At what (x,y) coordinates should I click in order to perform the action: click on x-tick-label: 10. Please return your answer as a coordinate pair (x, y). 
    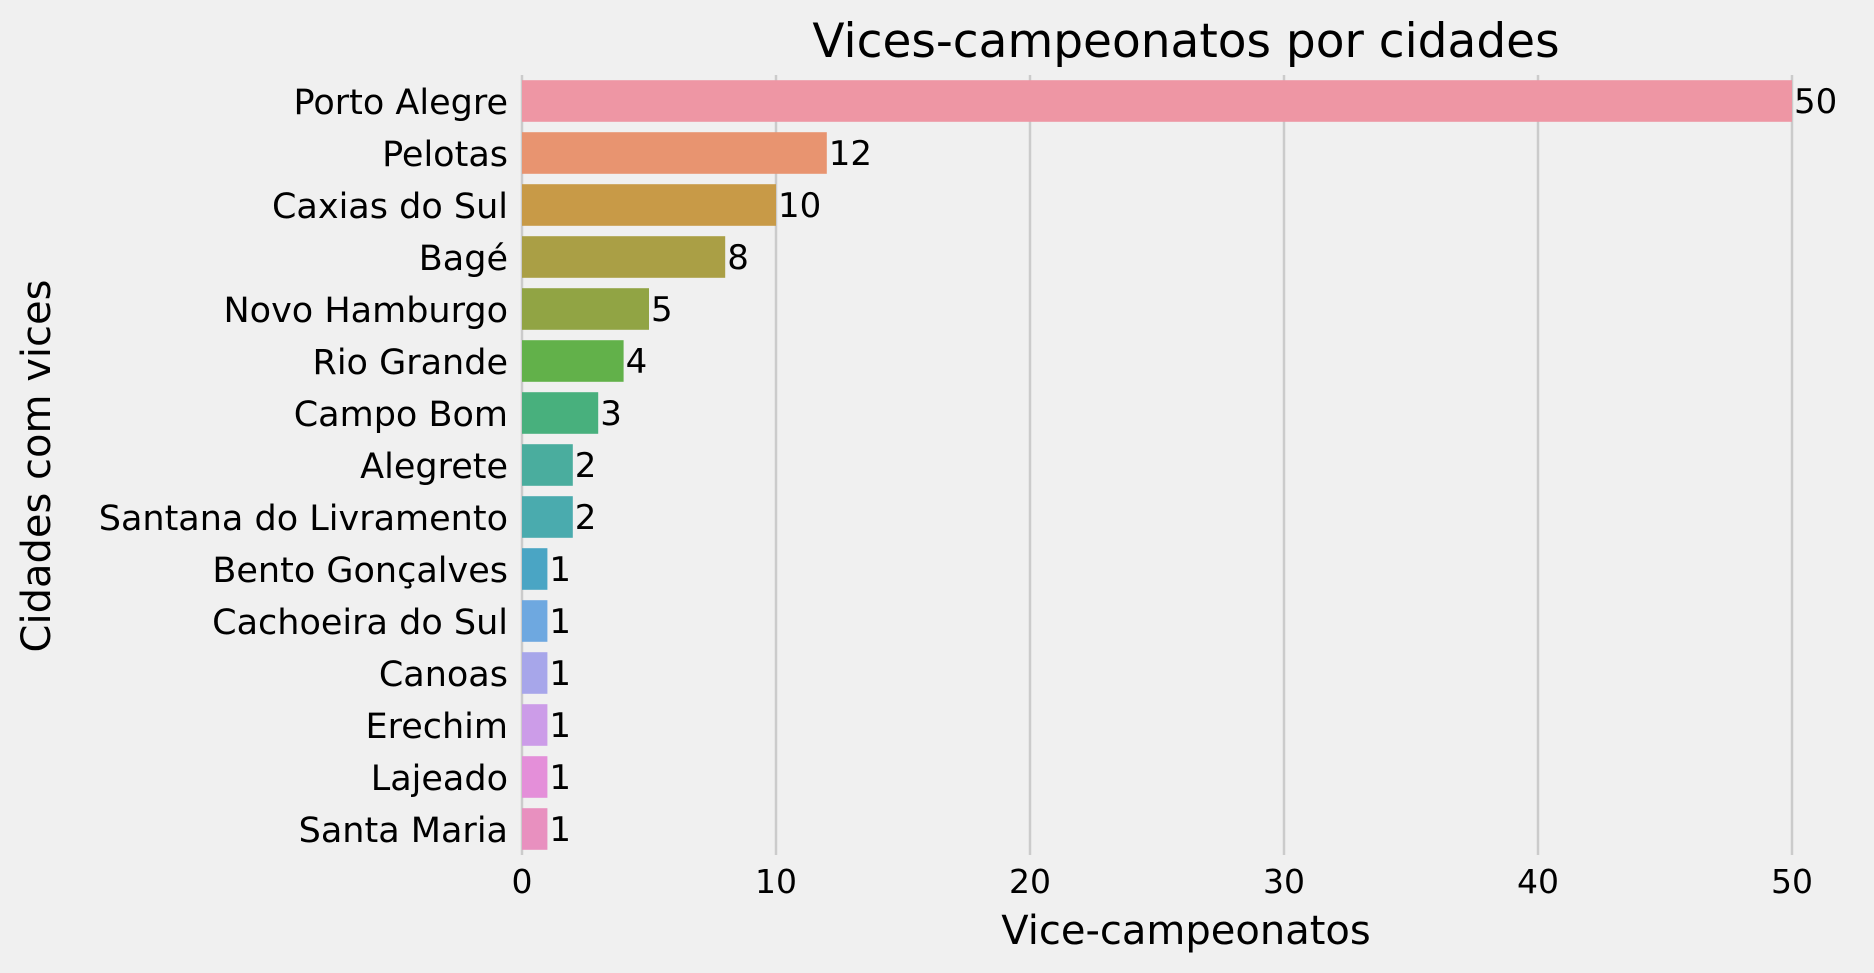
    Looking at the image, I should click on (776, 881).